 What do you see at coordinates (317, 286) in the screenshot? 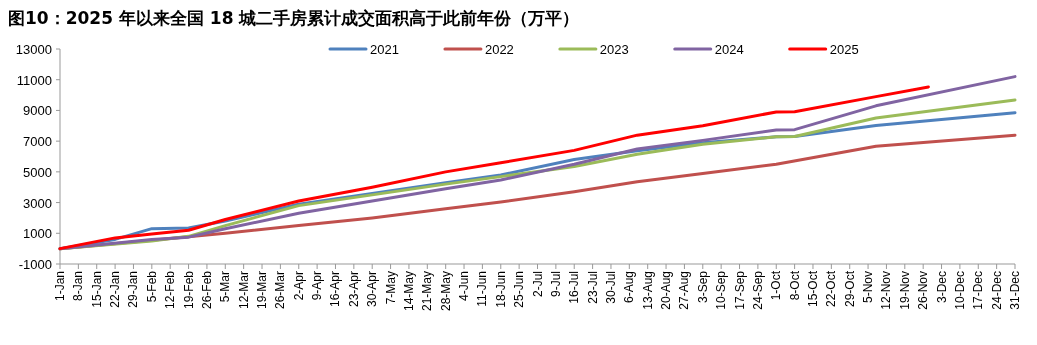
I see `x-tick-label: 9-Apr` at bounding box center [317, 286].